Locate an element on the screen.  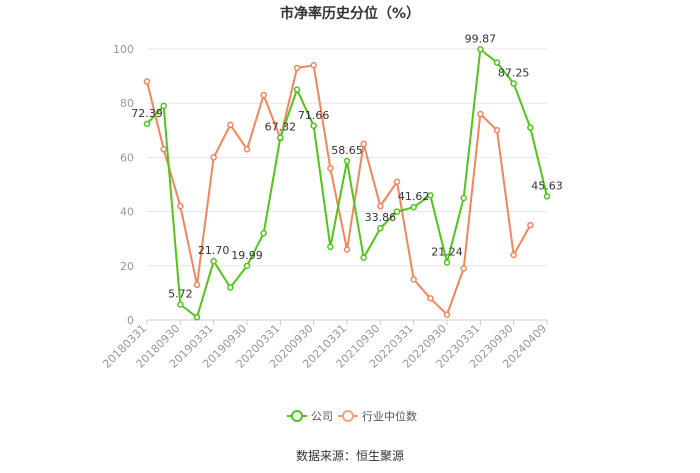
y-tick-label: 80 is located at coordinates (127, 103).